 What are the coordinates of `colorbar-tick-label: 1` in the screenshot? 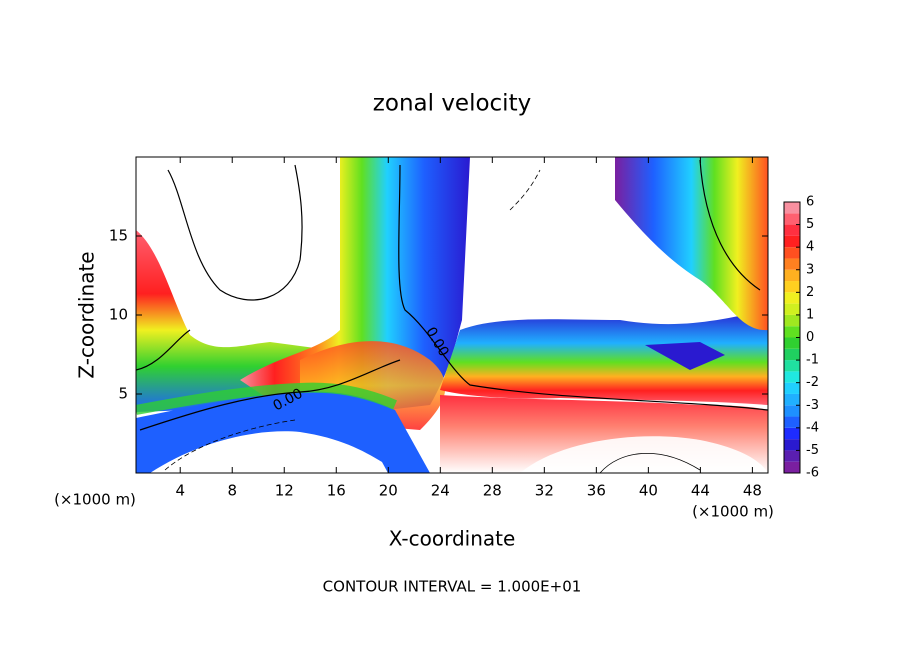 It's located at (810, 314).